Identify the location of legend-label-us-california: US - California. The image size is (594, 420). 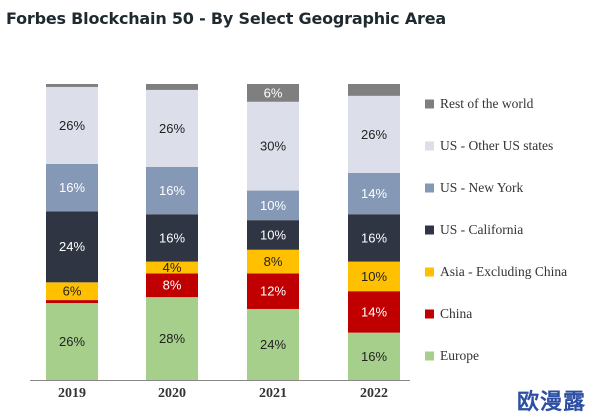
(481, 229).